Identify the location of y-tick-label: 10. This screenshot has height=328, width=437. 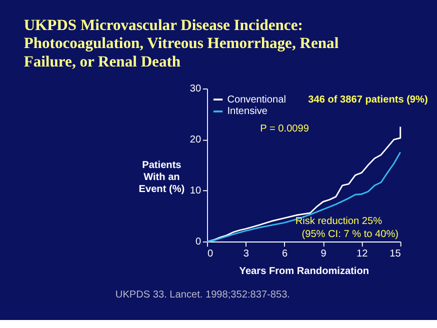
(196, 191).